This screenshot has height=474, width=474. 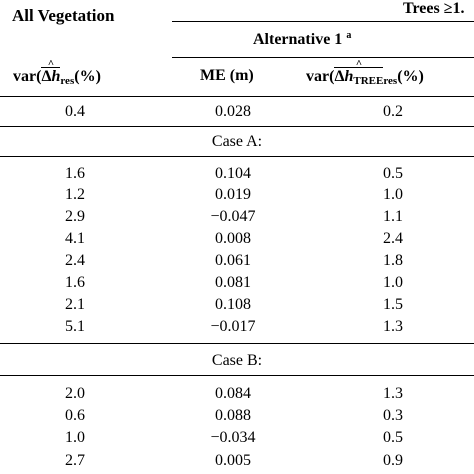 What do you see at coordinates (75, 194) in the screenshot?
I see `table-cell: 1.2` at bounding box center [75, 194].